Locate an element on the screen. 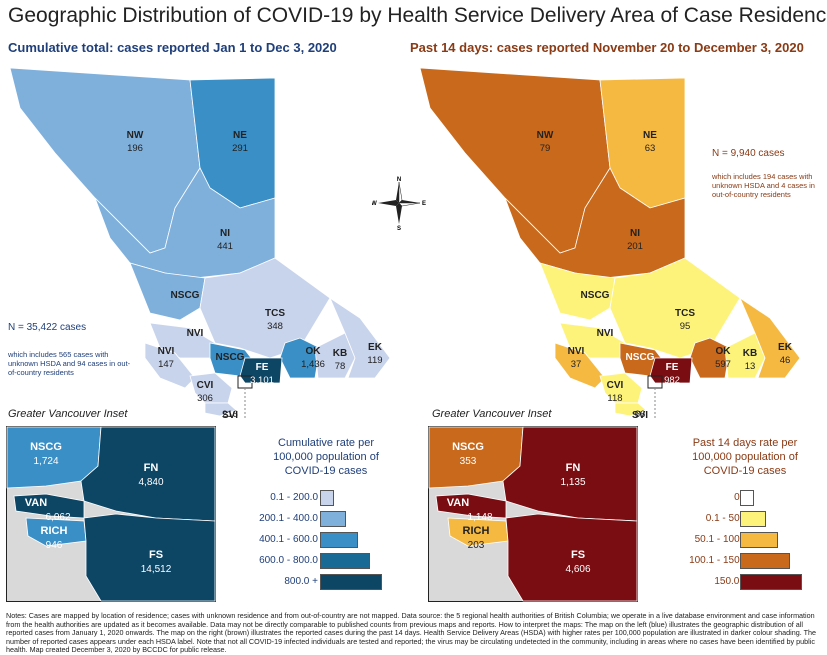 This screenshot has width=827, height=655. inset-region-value: 6,062 is located at coordinates (57, 517).